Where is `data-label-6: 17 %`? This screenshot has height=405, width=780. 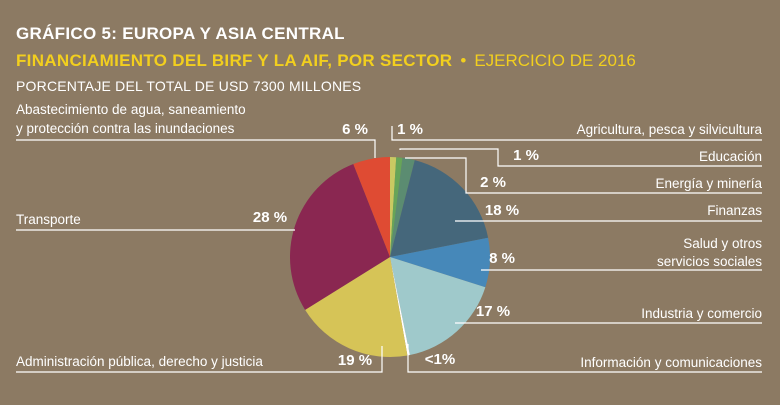 data-label-6: 17 % is located at coordinates (493, 311).